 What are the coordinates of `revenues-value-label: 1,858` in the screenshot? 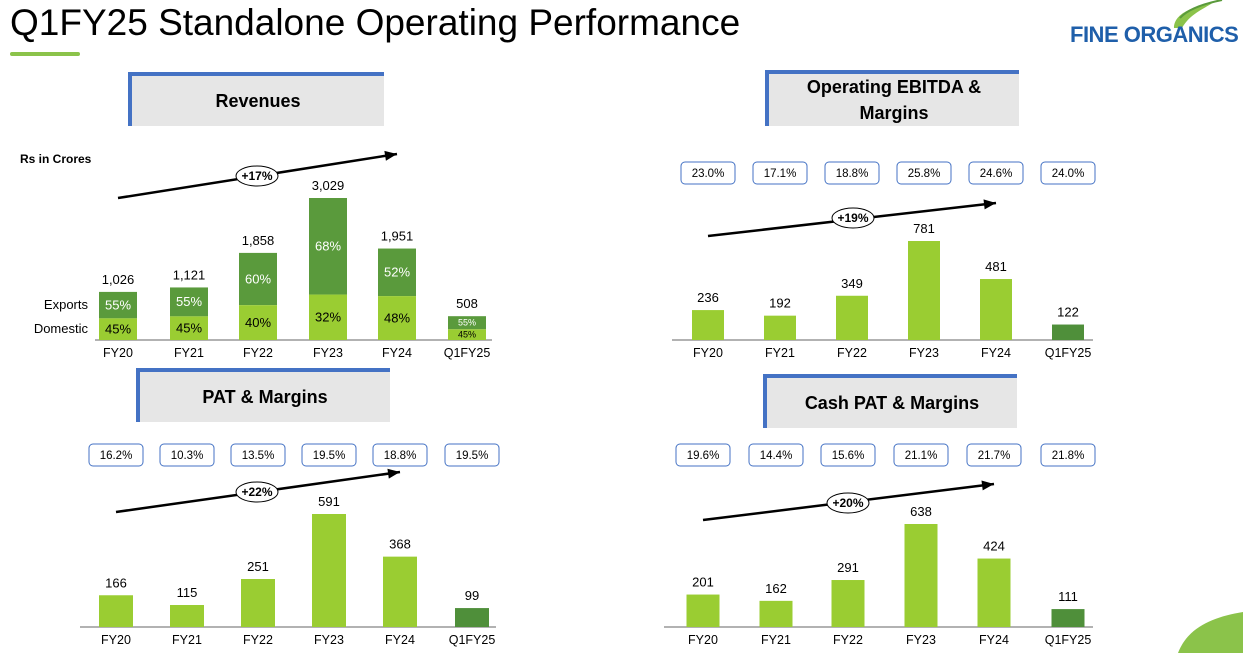 It's located at (258, 240).